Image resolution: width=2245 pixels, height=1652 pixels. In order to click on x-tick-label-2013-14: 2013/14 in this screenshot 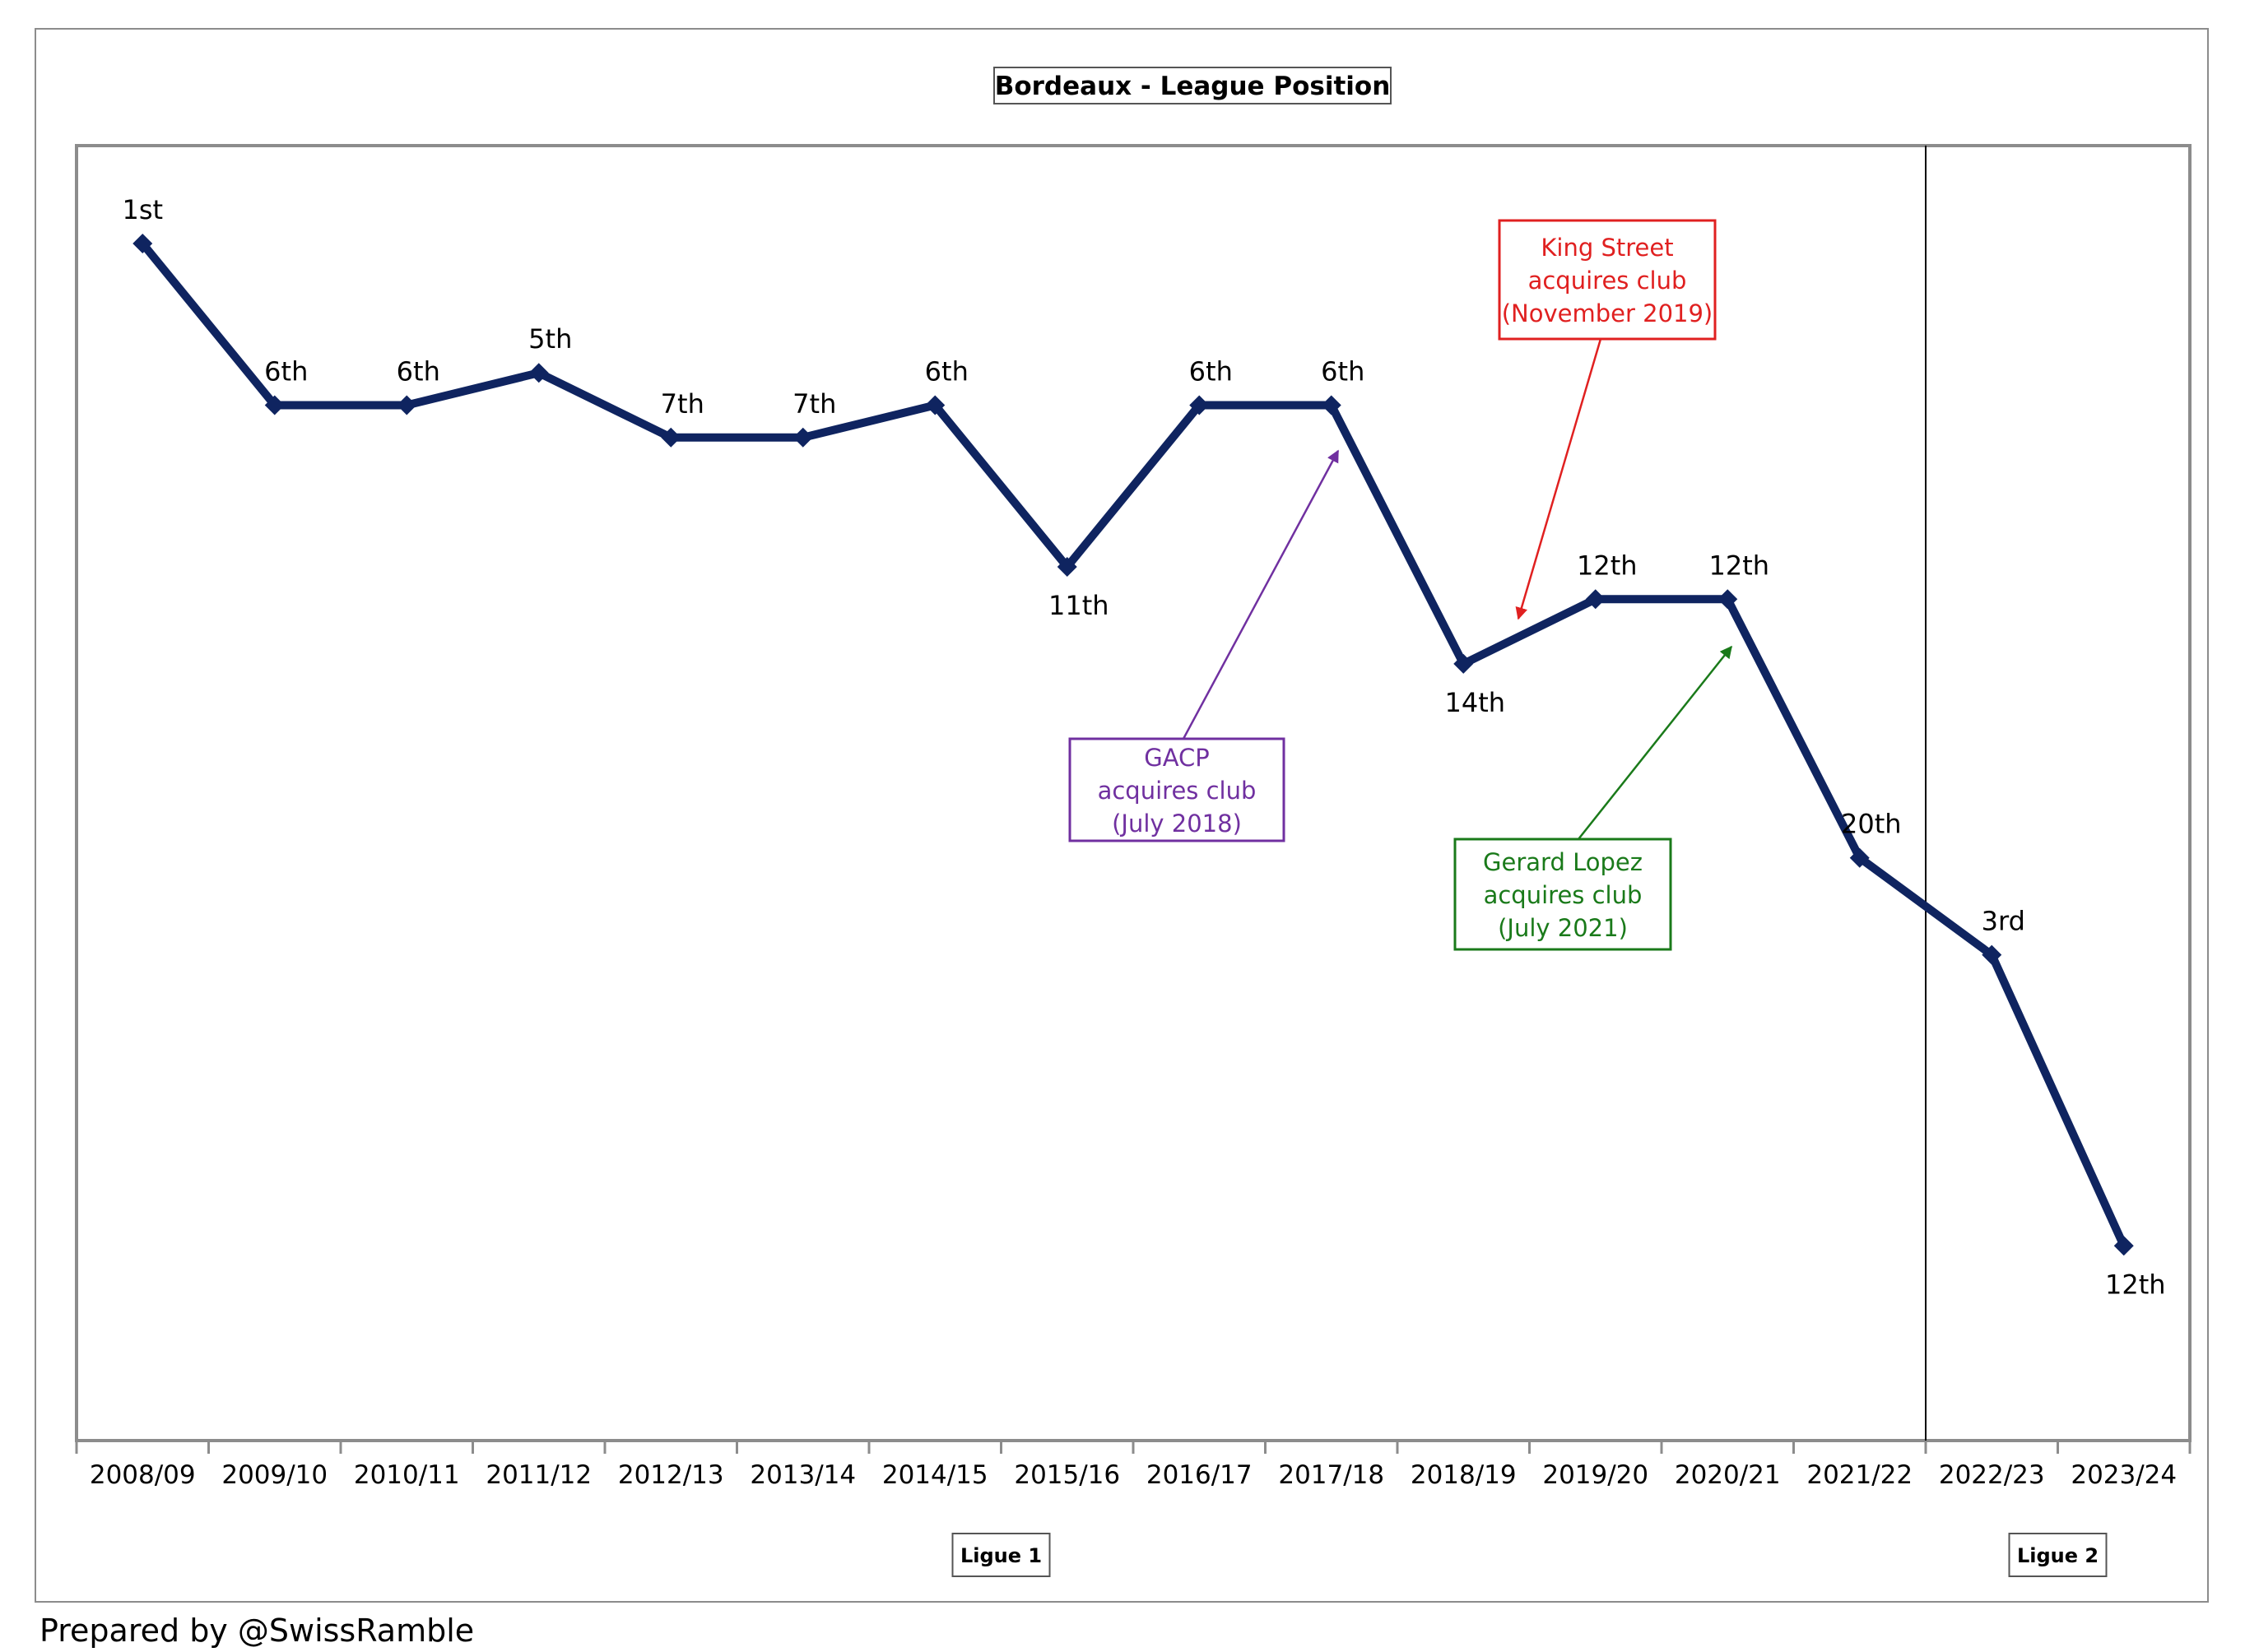, I will do `click(803, 1475)`.